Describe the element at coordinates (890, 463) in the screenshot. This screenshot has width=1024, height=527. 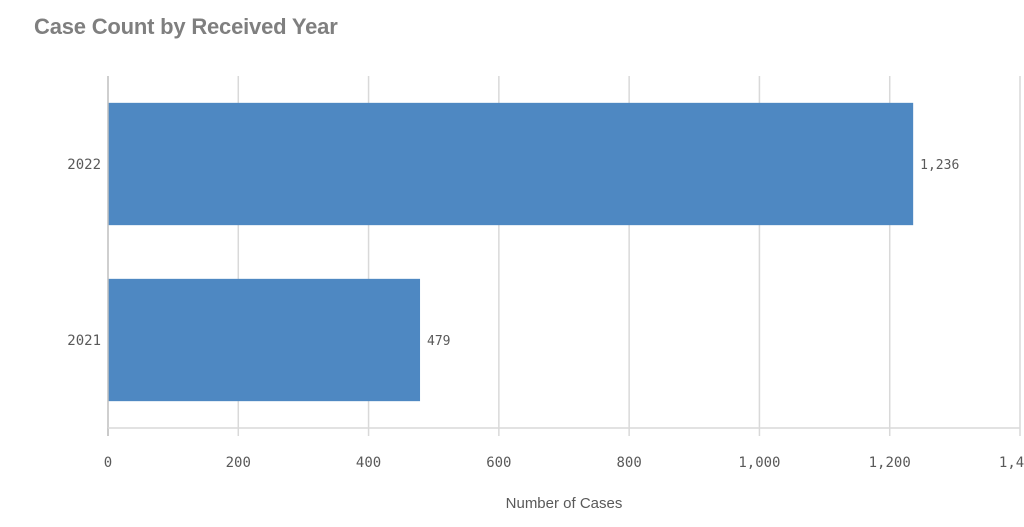
I see `x-tick-label: 1,200` at that location.